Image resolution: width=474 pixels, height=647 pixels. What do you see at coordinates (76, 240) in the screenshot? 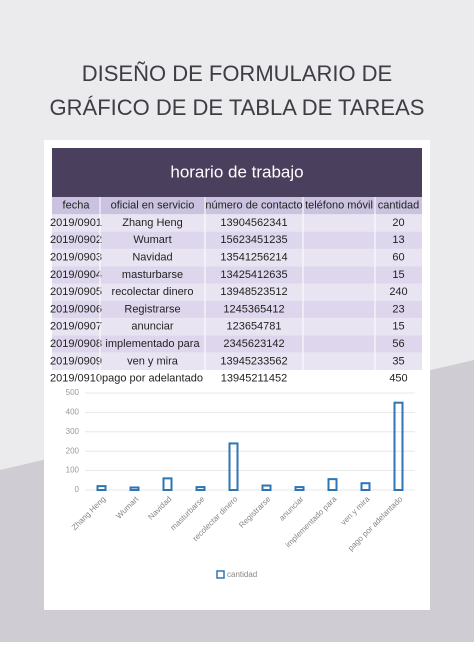
I see `table-cell: 2019/0902` at bounding box center [76, 240].